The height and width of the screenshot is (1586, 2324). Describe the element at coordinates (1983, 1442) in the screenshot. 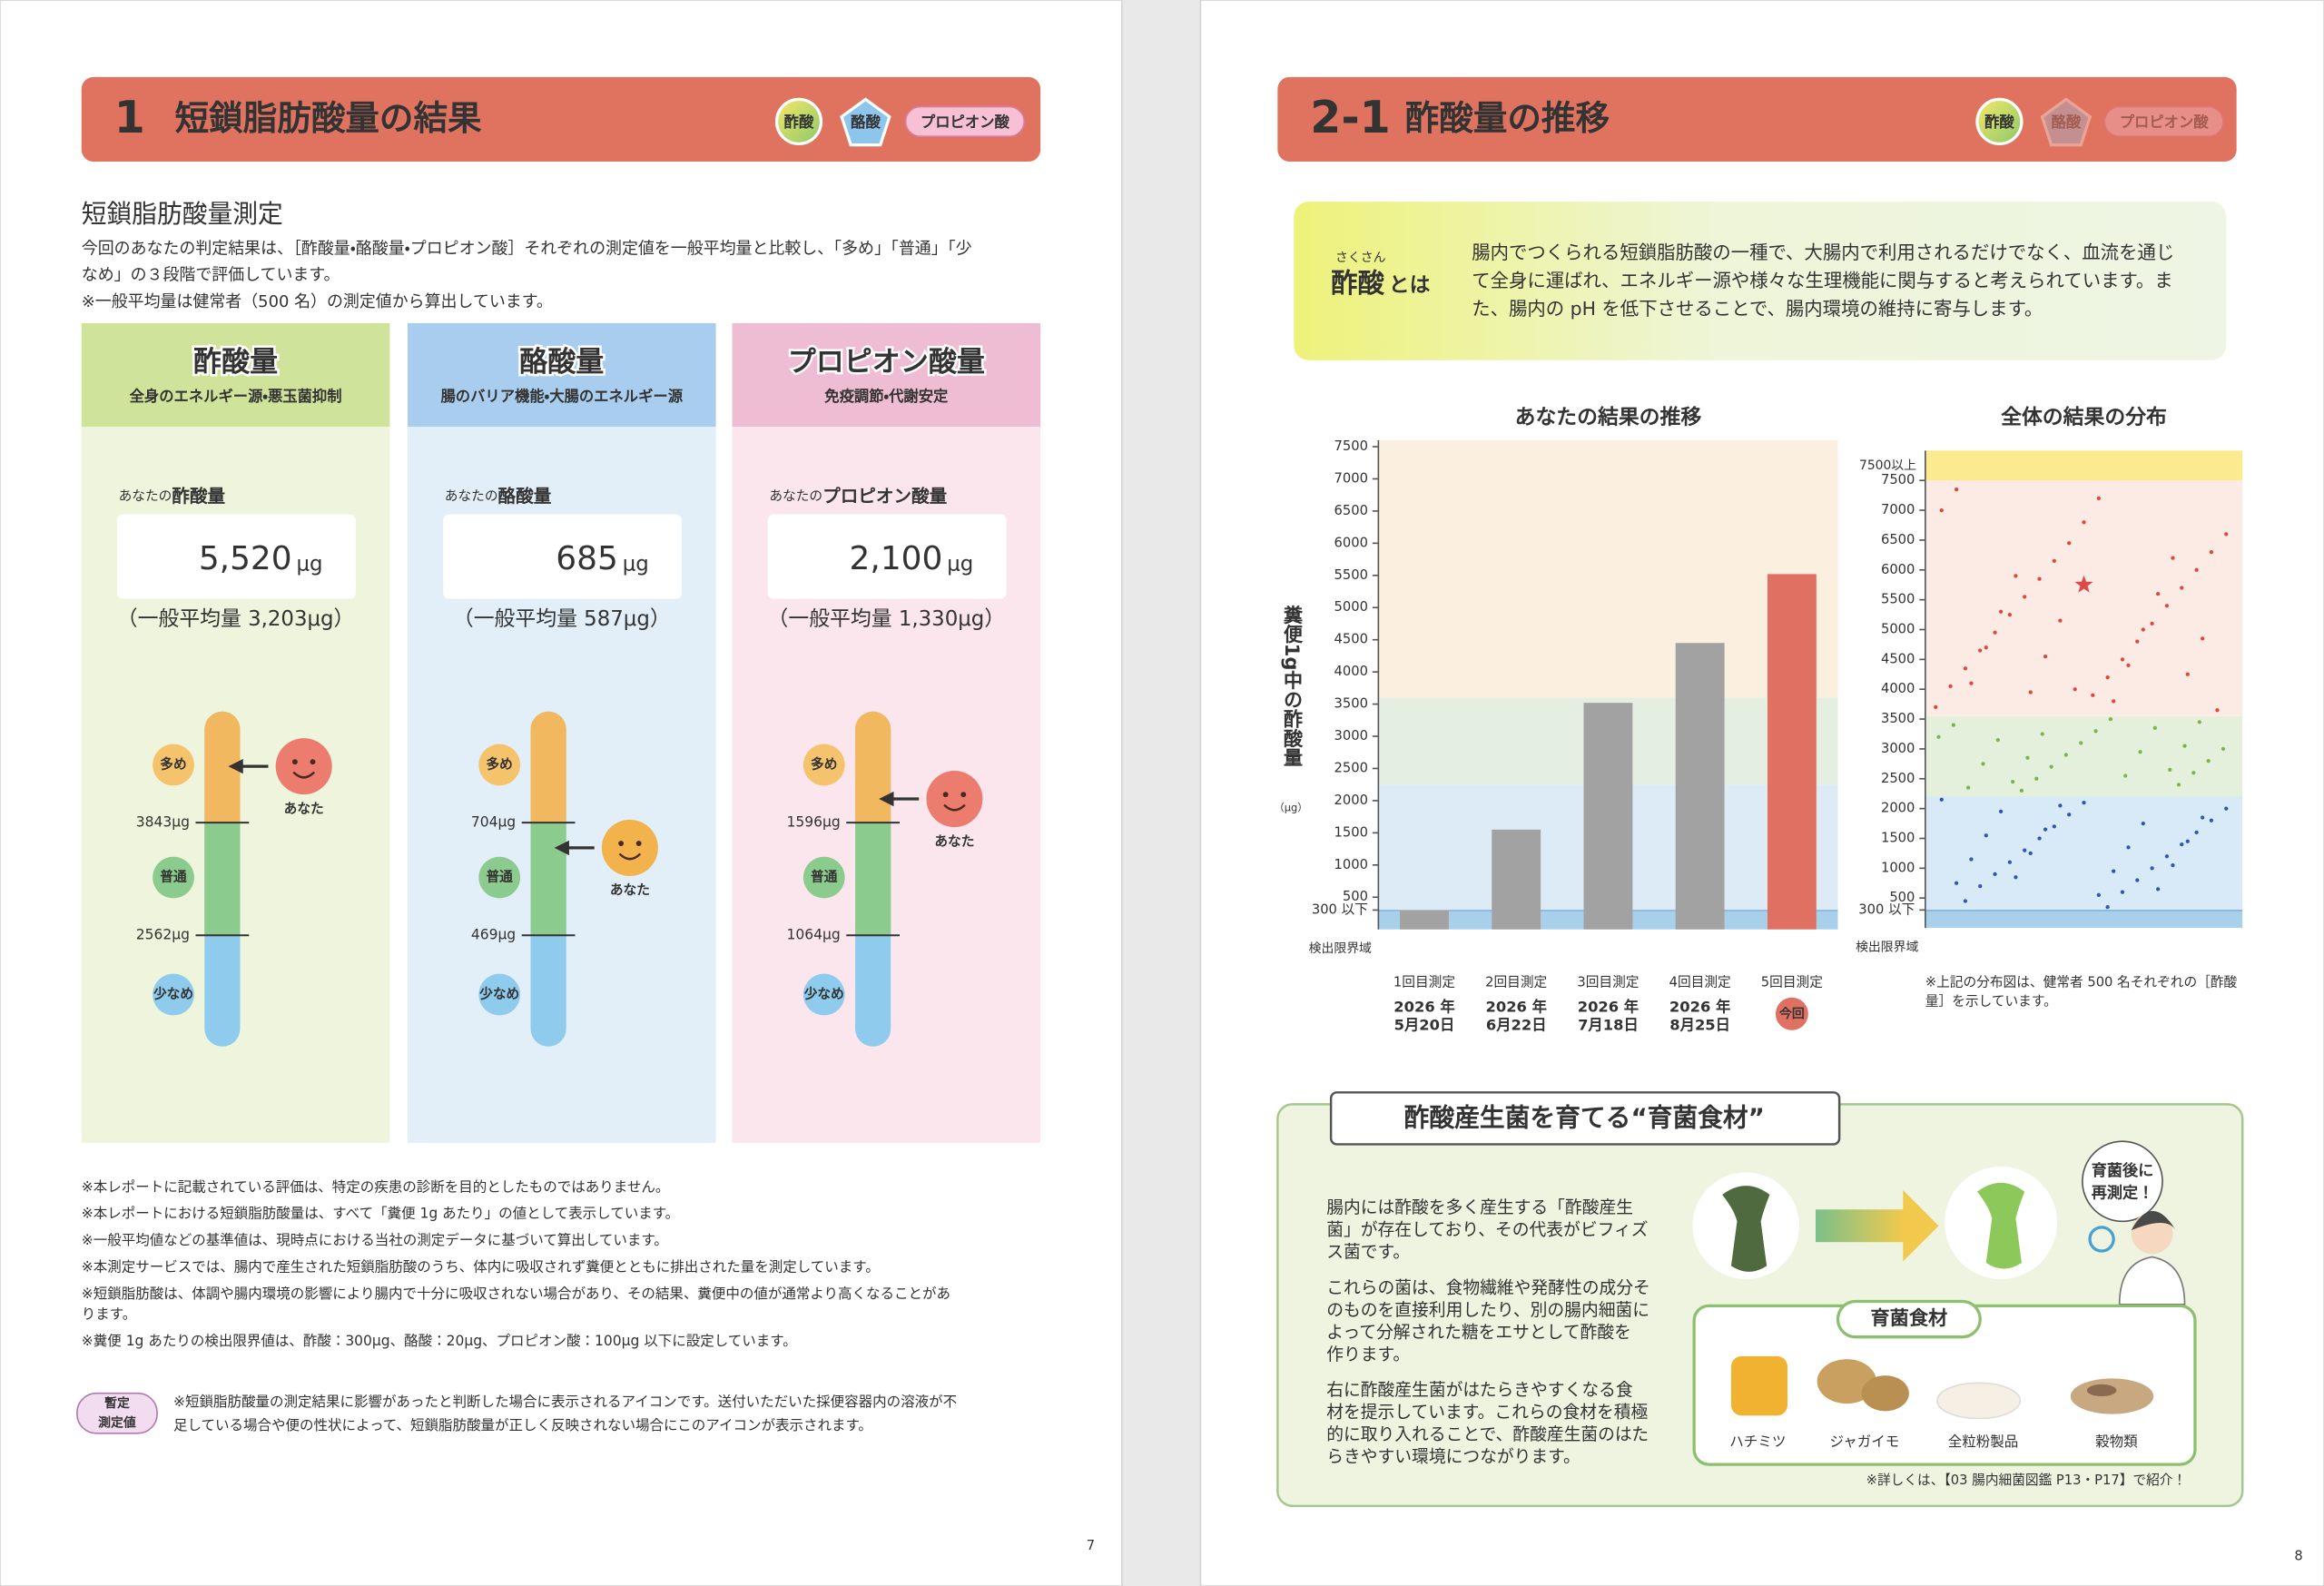

I see `food-label: 全粒粉製品` at that location.